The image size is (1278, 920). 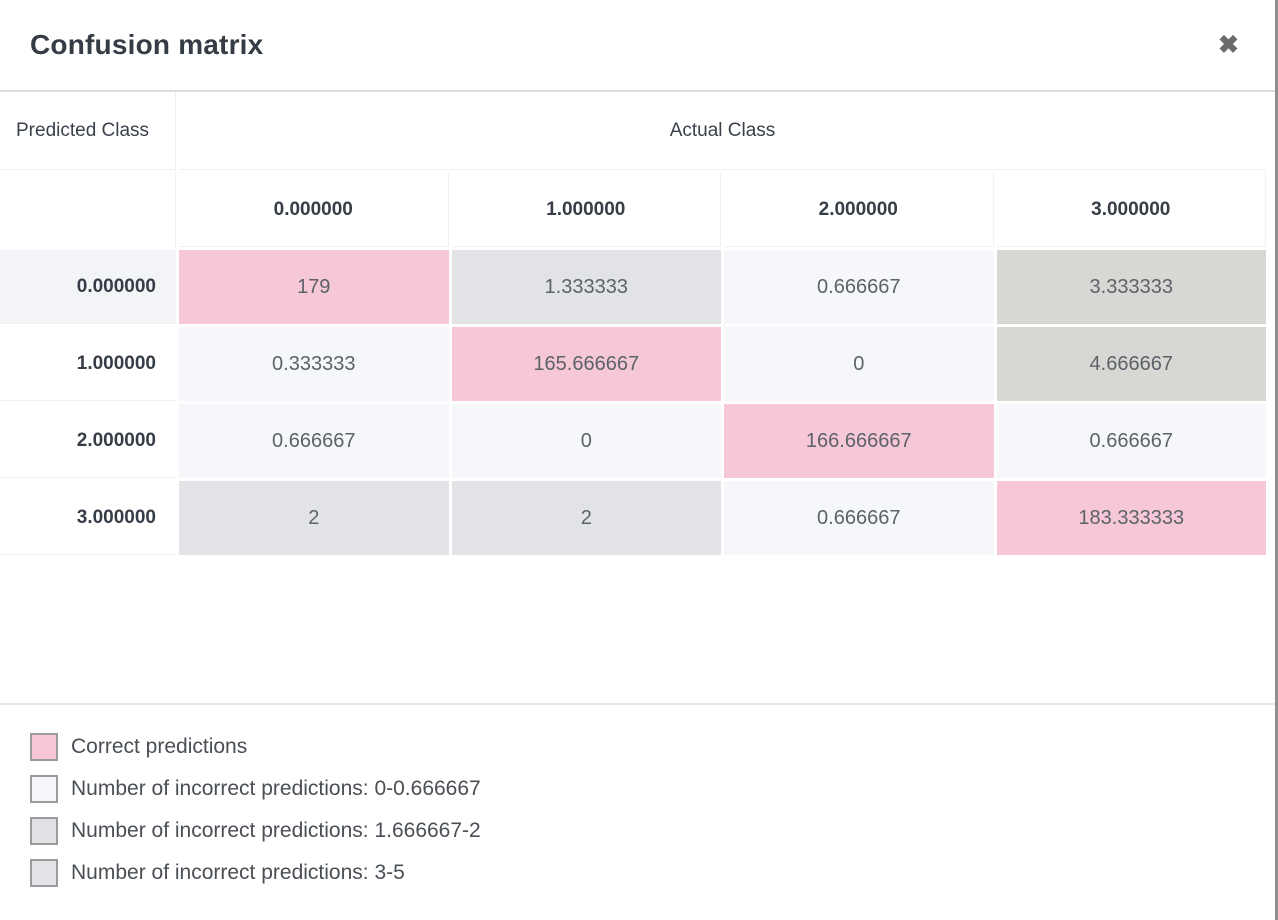 What do you see at coordinates (44, 831) in the screenshot?
I see `incorrect-mid-swatch-icon` at bounding box center [44, 831].